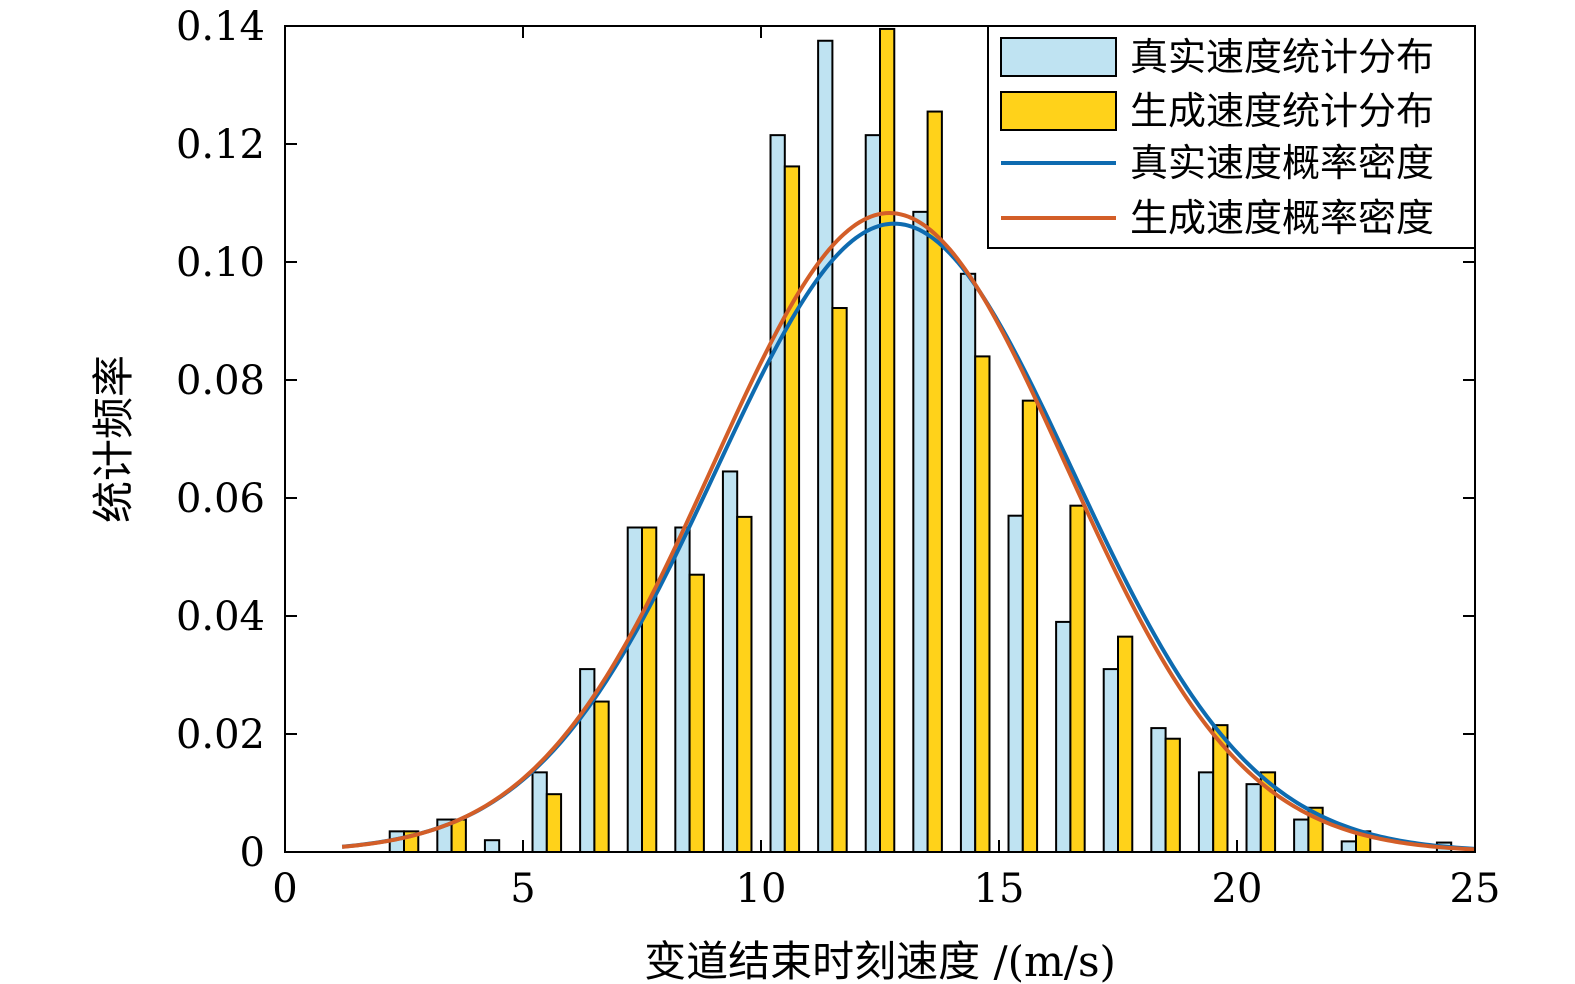  What do you see at coordinates (1282, 57) in the screenshot?
I see `legend-label-real-hist: 真实速度统计分布` at bounding box center [1282, 57].